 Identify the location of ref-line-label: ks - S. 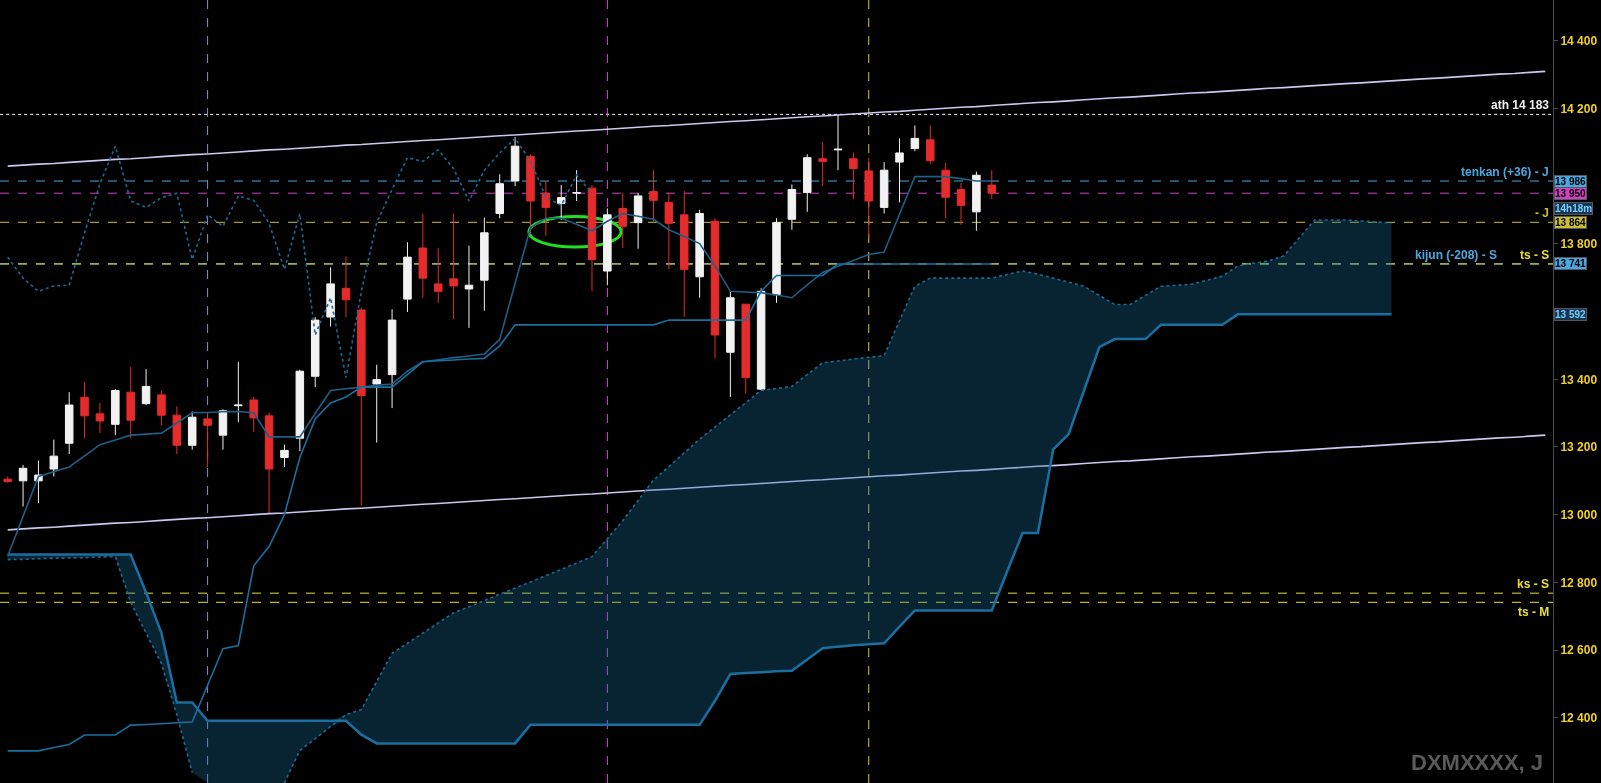
(1533, 584).